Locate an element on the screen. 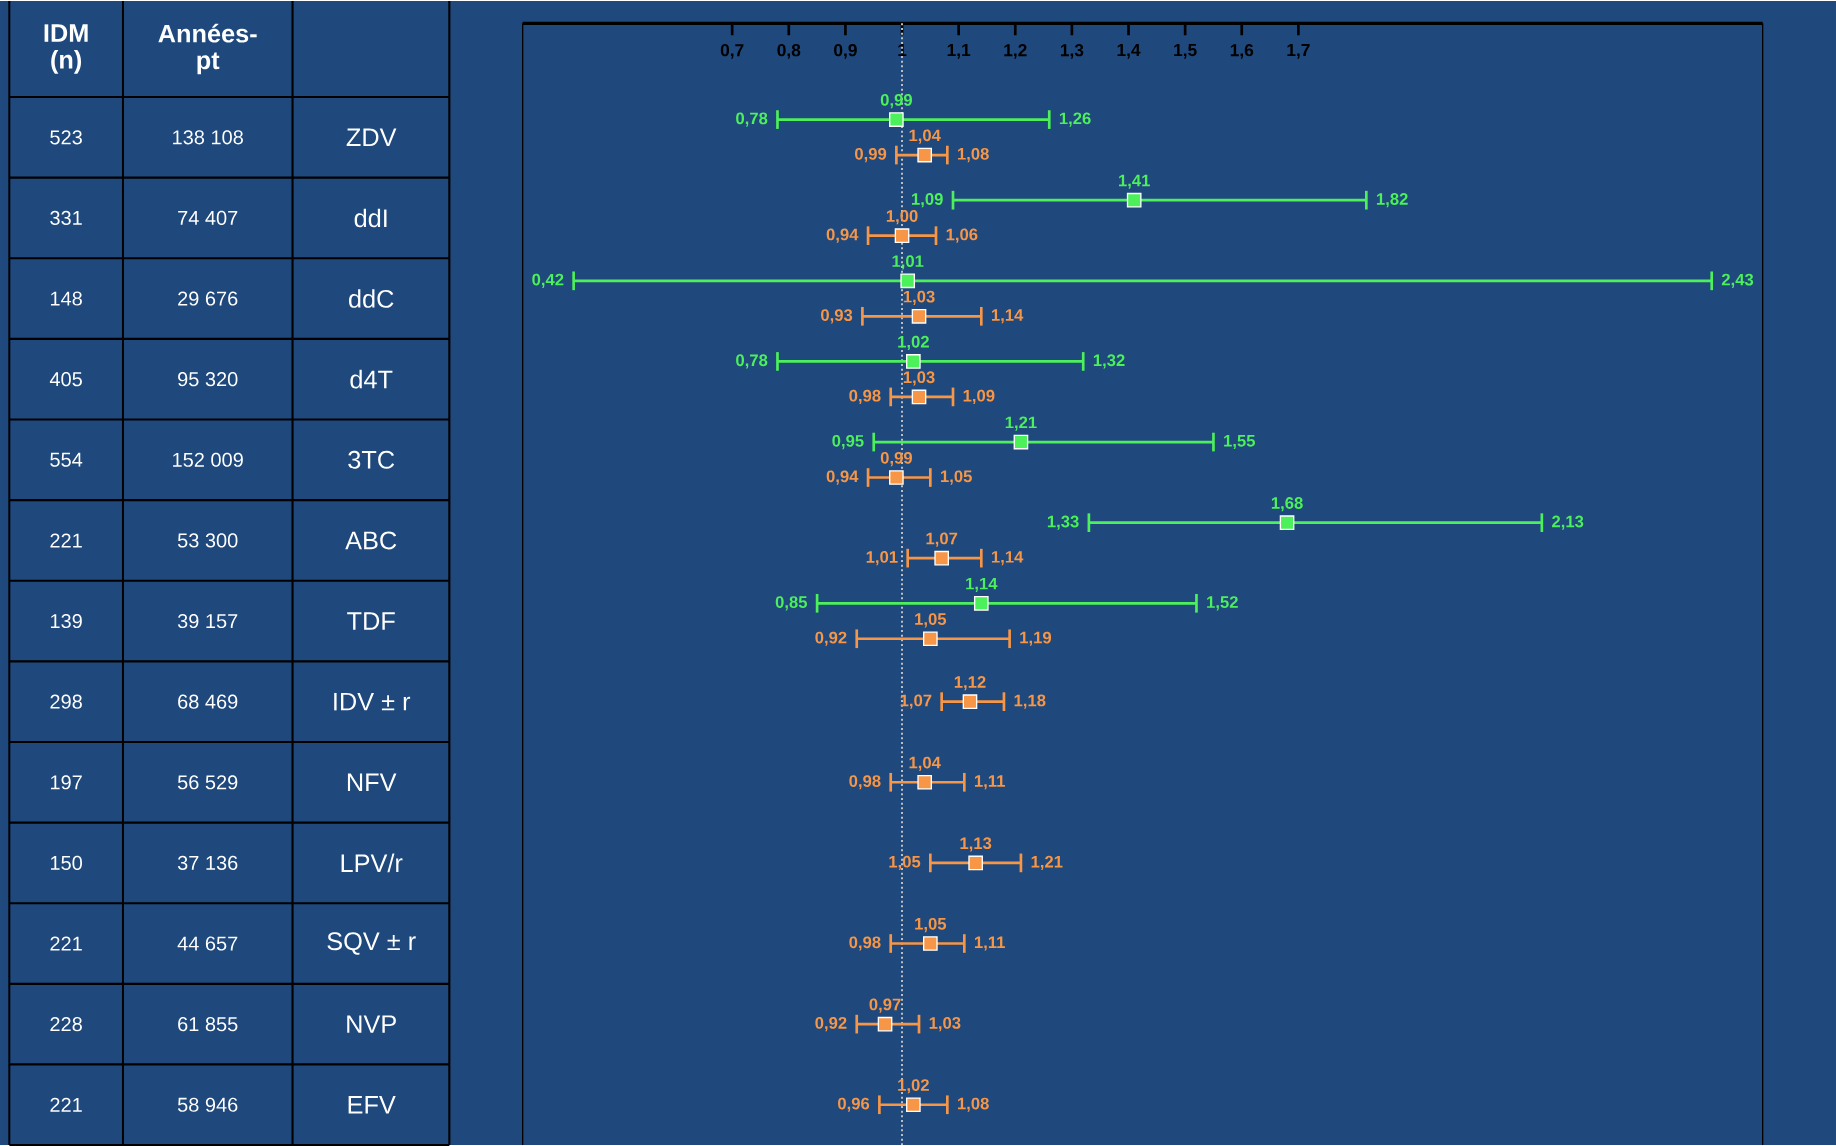 This screenshot has width=1836, height=1146. y-tick-label: LPV/r is located at coordinates (372, 863).